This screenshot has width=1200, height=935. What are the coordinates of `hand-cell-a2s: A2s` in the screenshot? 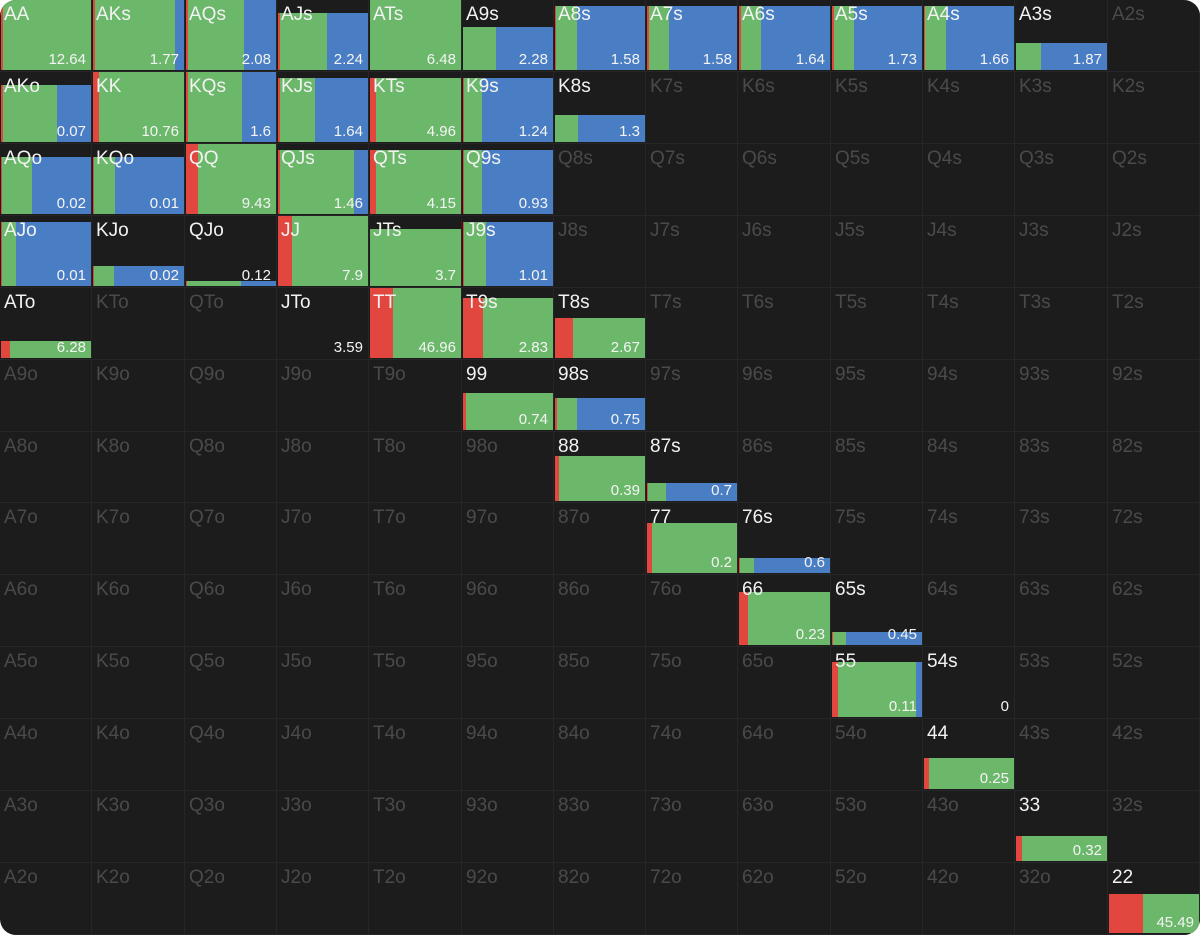 It's located at (1154, 36).